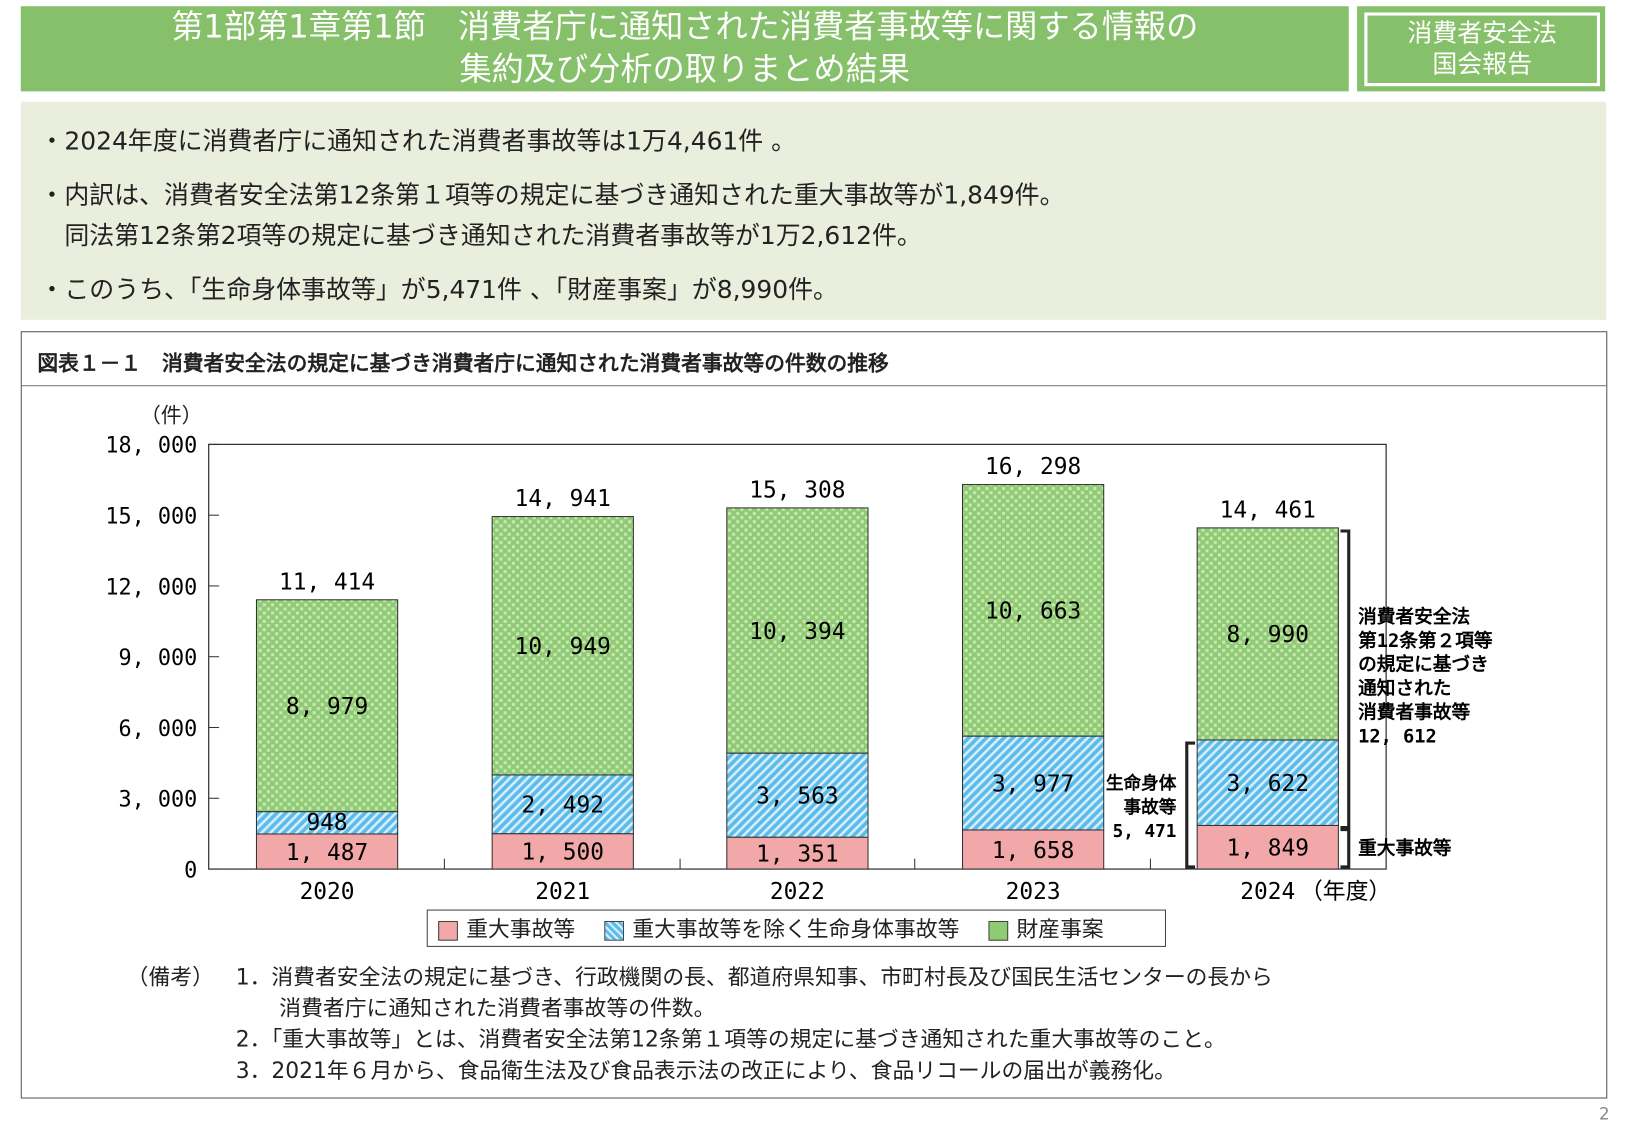 The image size is (1625, 1125). What do you see at coordinates (1345, 892) in the screenshot?
I see `x-axis-unit: （年度）` at bounding box center [1345, 892].